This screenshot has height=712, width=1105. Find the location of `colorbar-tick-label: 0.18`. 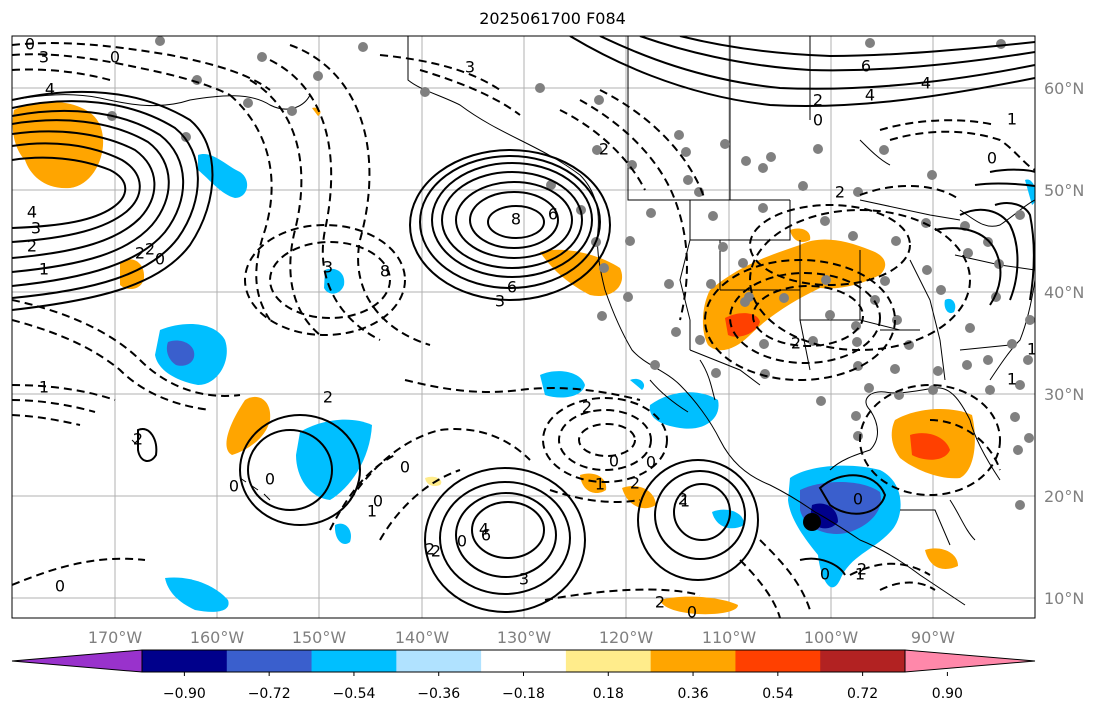

colorbar-tick-label: 0.18 is located at coordinates (608, 694).